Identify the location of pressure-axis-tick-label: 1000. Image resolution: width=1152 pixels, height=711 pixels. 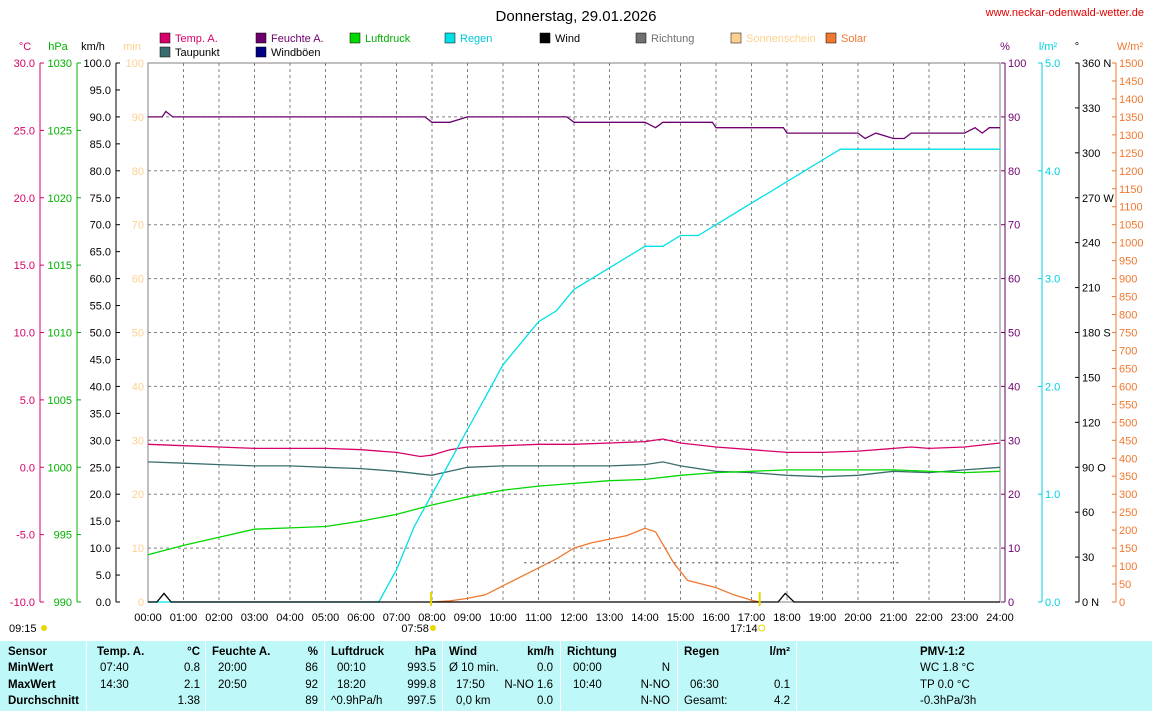
(60, 468).